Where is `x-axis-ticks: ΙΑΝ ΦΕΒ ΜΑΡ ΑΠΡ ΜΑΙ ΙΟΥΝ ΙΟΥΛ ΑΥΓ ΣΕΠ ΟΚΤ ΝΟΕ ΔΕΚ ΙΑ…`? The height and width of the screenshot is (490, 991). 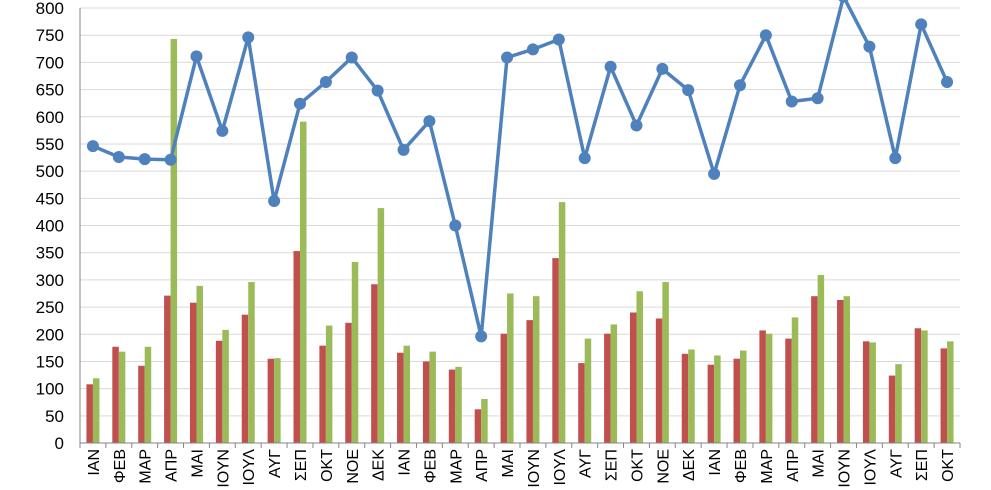 x-axis-ticks: ΙΑΝ ΦΕΒ ΜΑΡ ΑΠΡ ΜΑΙ ΙΟΥΝ ΙΟΥΛ ΑΥΓ ΣΕΠ ΟΚΤ ΝΟΕ ΔΕΚ ΙΑ… is located at coordinates (521, 468).